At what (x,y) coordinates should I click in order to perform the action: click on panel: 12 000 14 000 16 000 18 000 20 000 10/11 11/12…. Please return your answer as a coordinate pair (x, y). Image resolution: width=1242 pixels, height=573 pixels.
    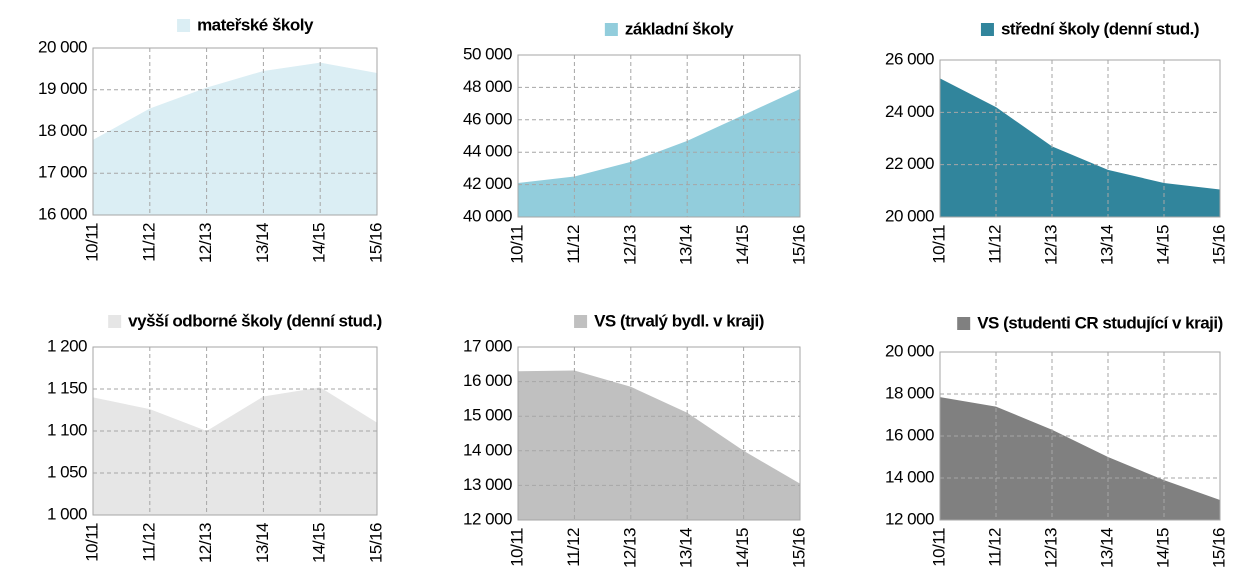
    Looking at the image, I should click on (1056, 440).